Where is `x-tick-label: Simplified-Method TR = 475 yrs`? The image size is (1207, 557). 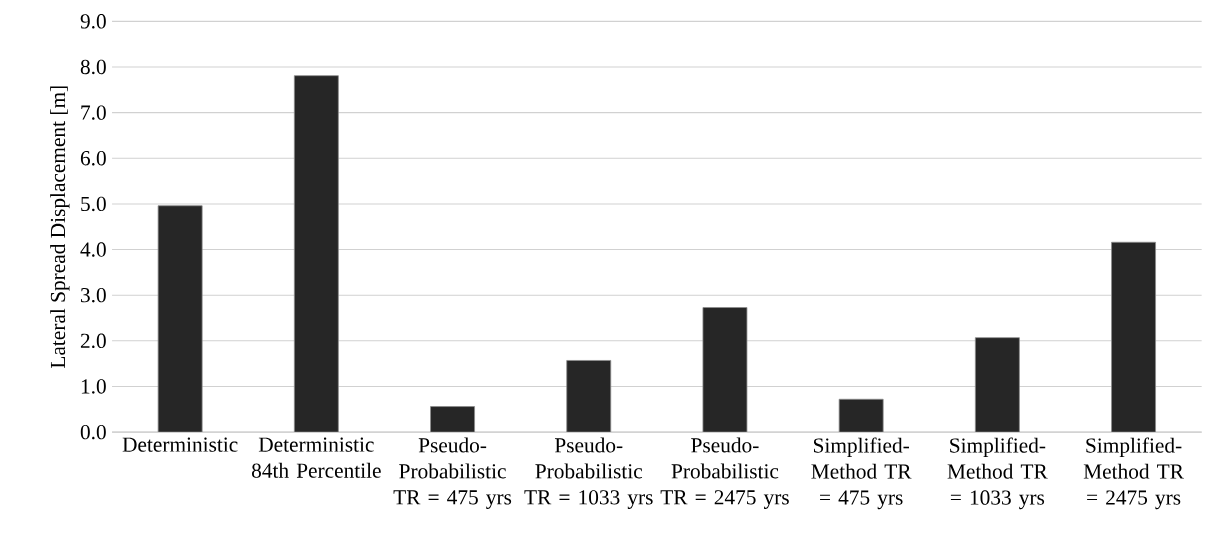
x-tick-label: Simplified-Method TR = 475 yrs is located at coordinates (861, 473).